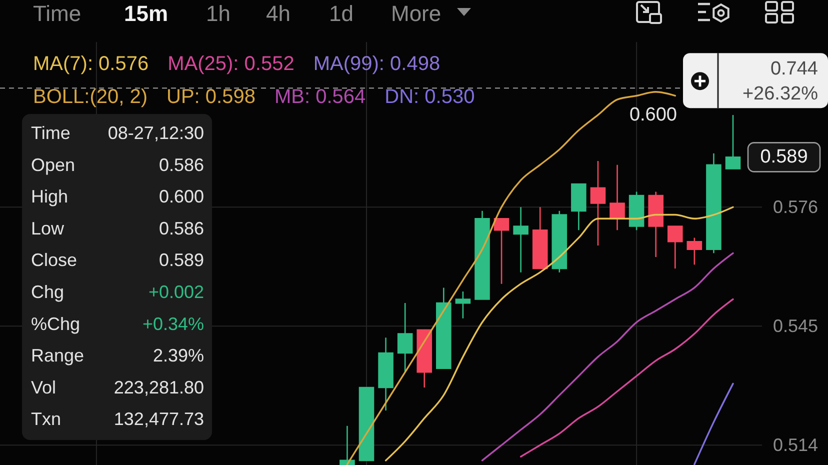 This screenshot has height=465, width=828. What do you see at coordinates (117, 133) in the screenshot?
I see `text: Time 08-27,12:30` at bounding box center [117, 133].